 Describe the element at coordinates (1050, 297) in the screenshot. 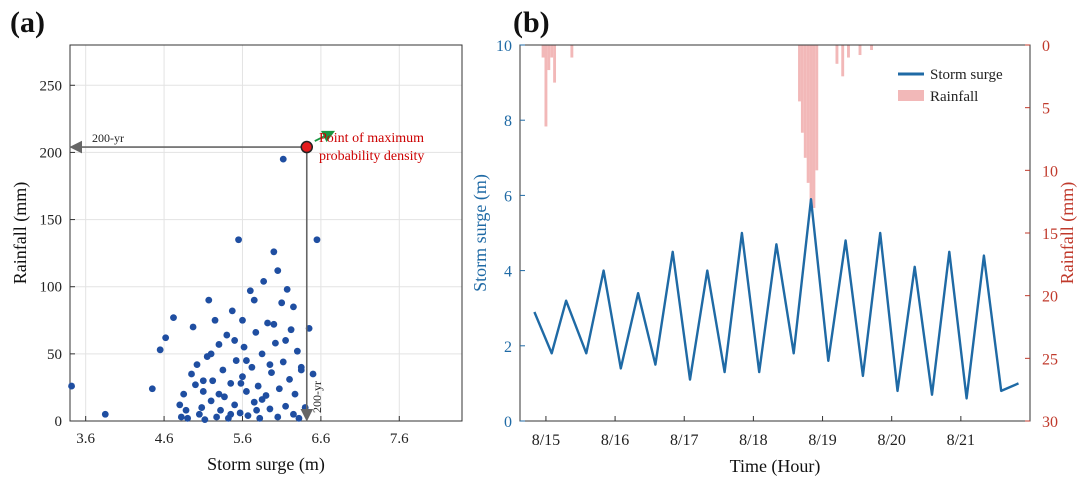

I see `y2-tick-label: 20` at that location.